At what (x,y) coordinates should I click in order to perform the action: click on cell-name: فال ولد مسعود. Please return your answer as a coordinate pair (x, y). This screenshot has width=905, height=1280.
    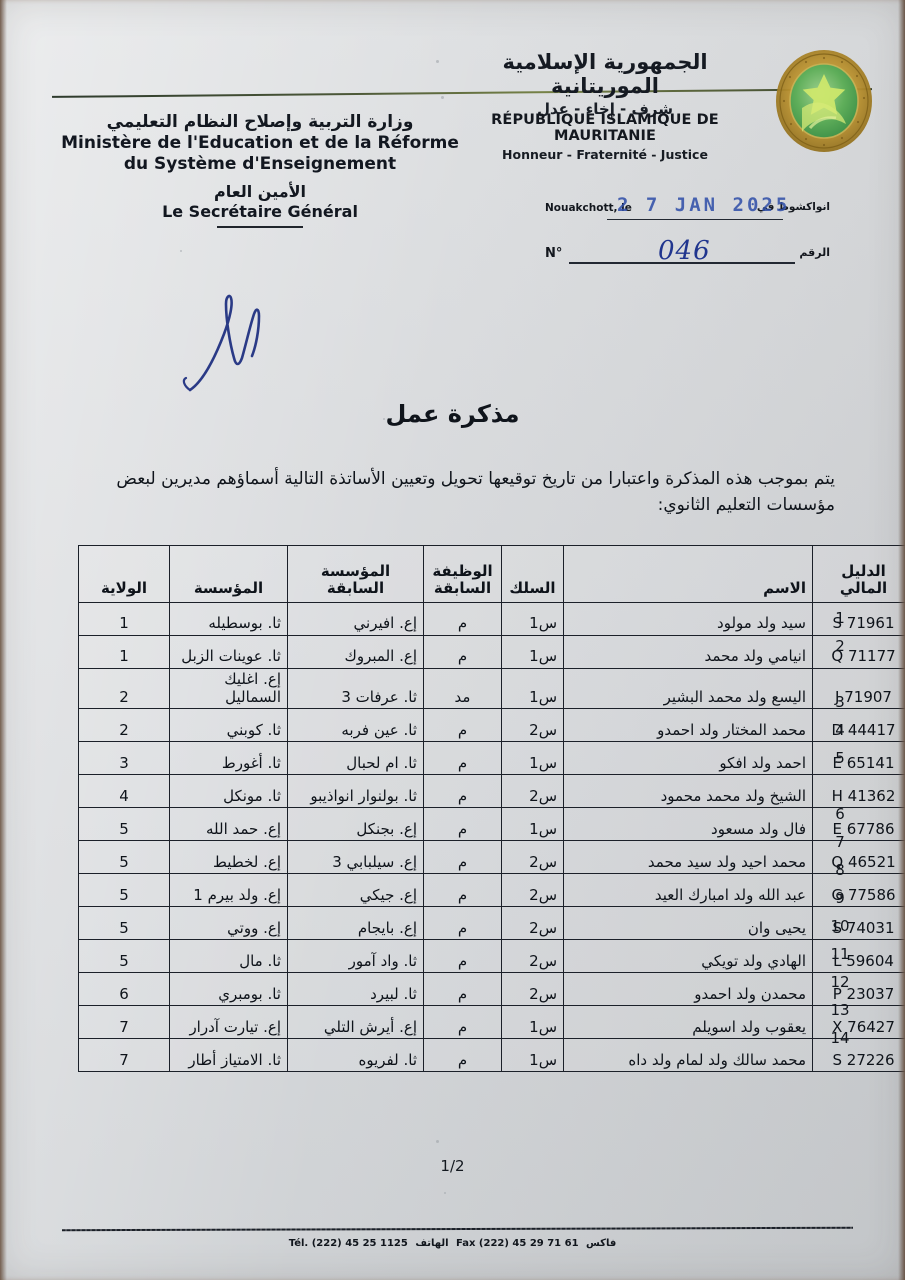
    Looking at the image, I should click on (688, 824).